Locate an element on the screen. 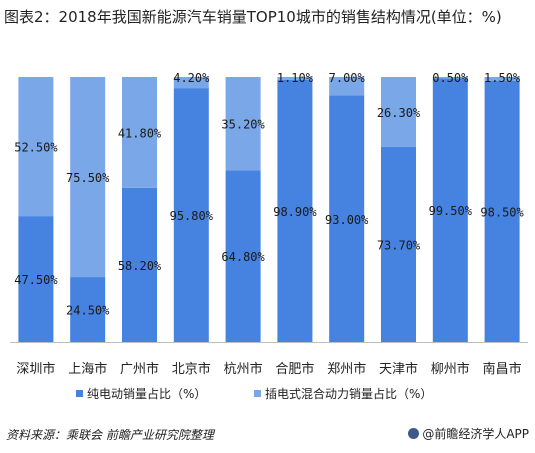  data-label: 0.50% is located at coordinates (450, 78).